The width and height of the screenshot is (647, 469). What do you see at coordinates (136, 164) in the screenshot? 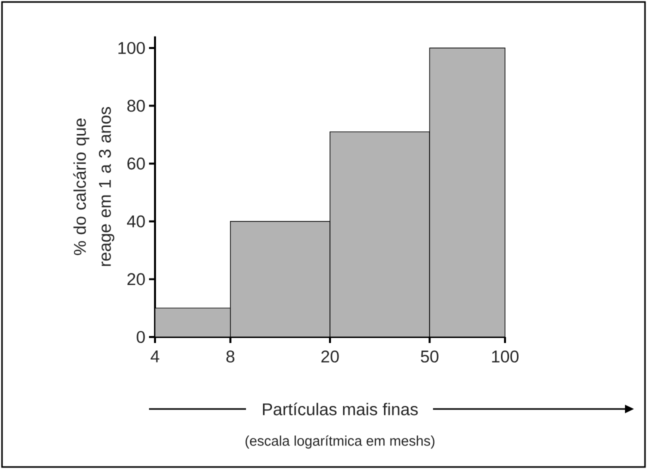
I see `y-tick-label: 60` at bounding box center [136, 164].